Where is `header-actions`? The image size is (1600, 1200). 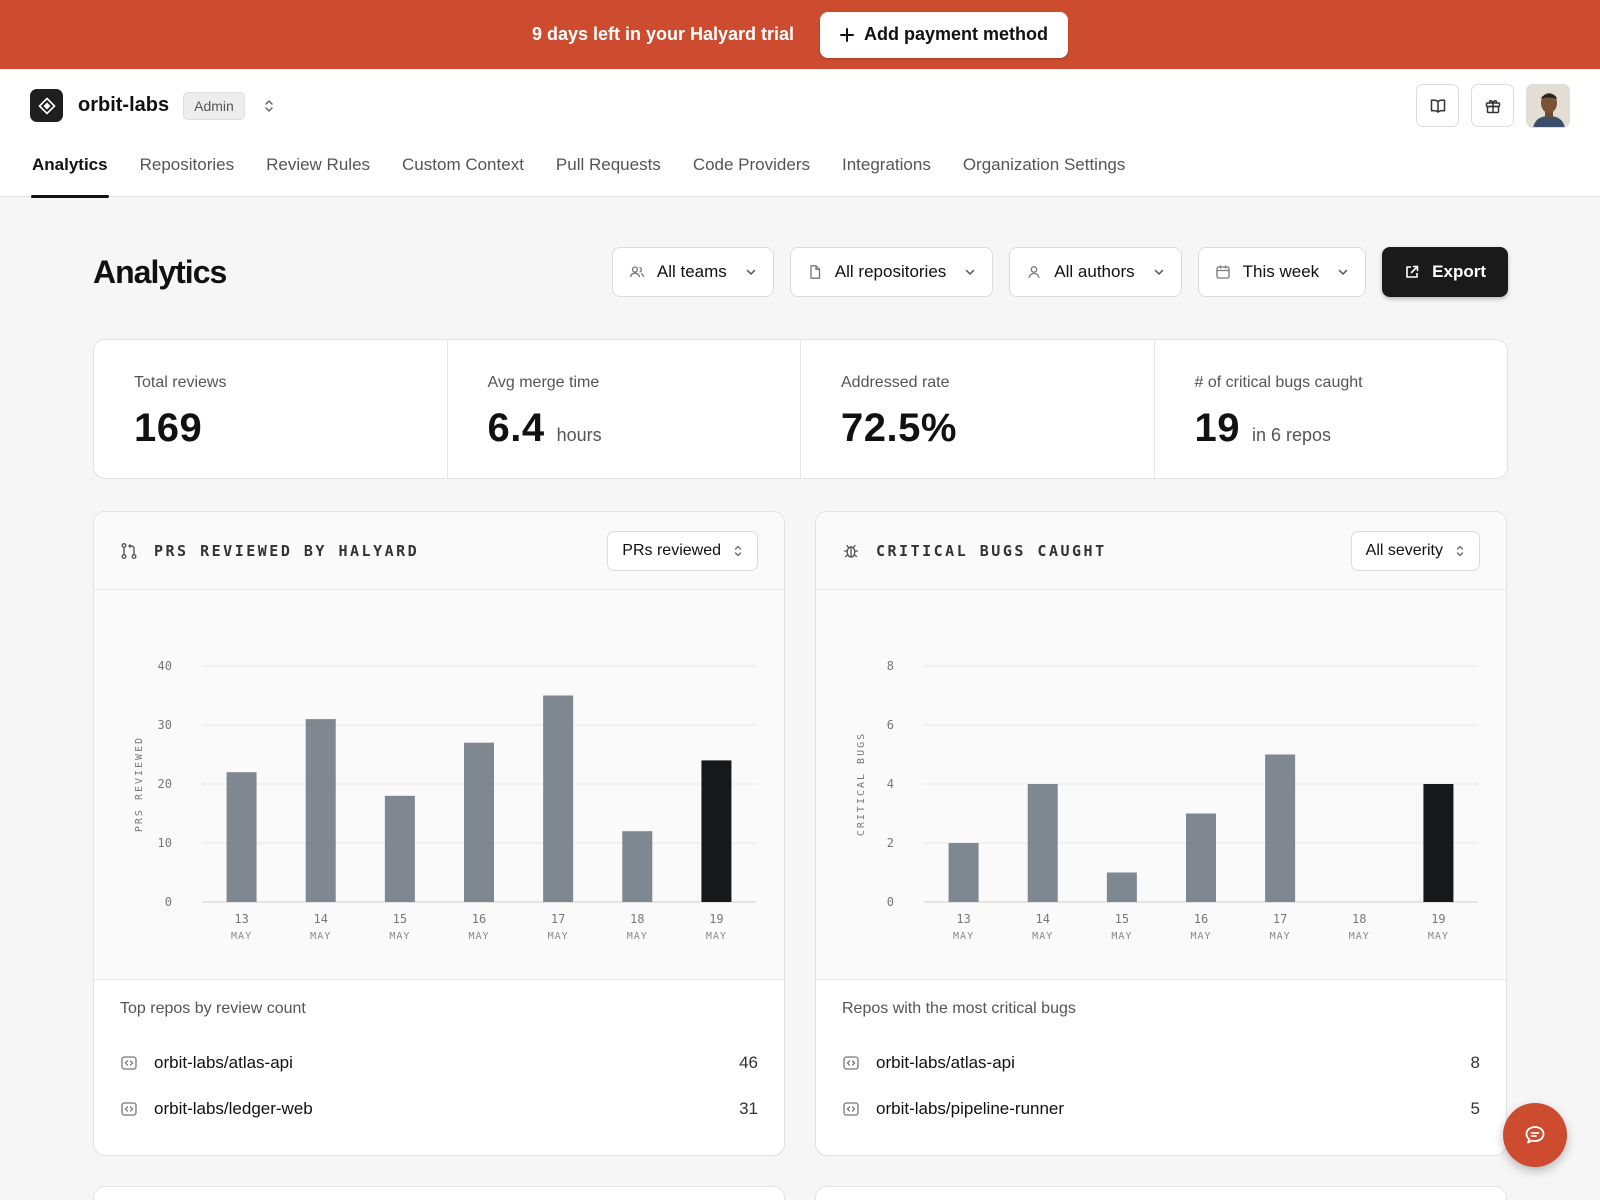 header-actions is located at coordinates (1493, 106).